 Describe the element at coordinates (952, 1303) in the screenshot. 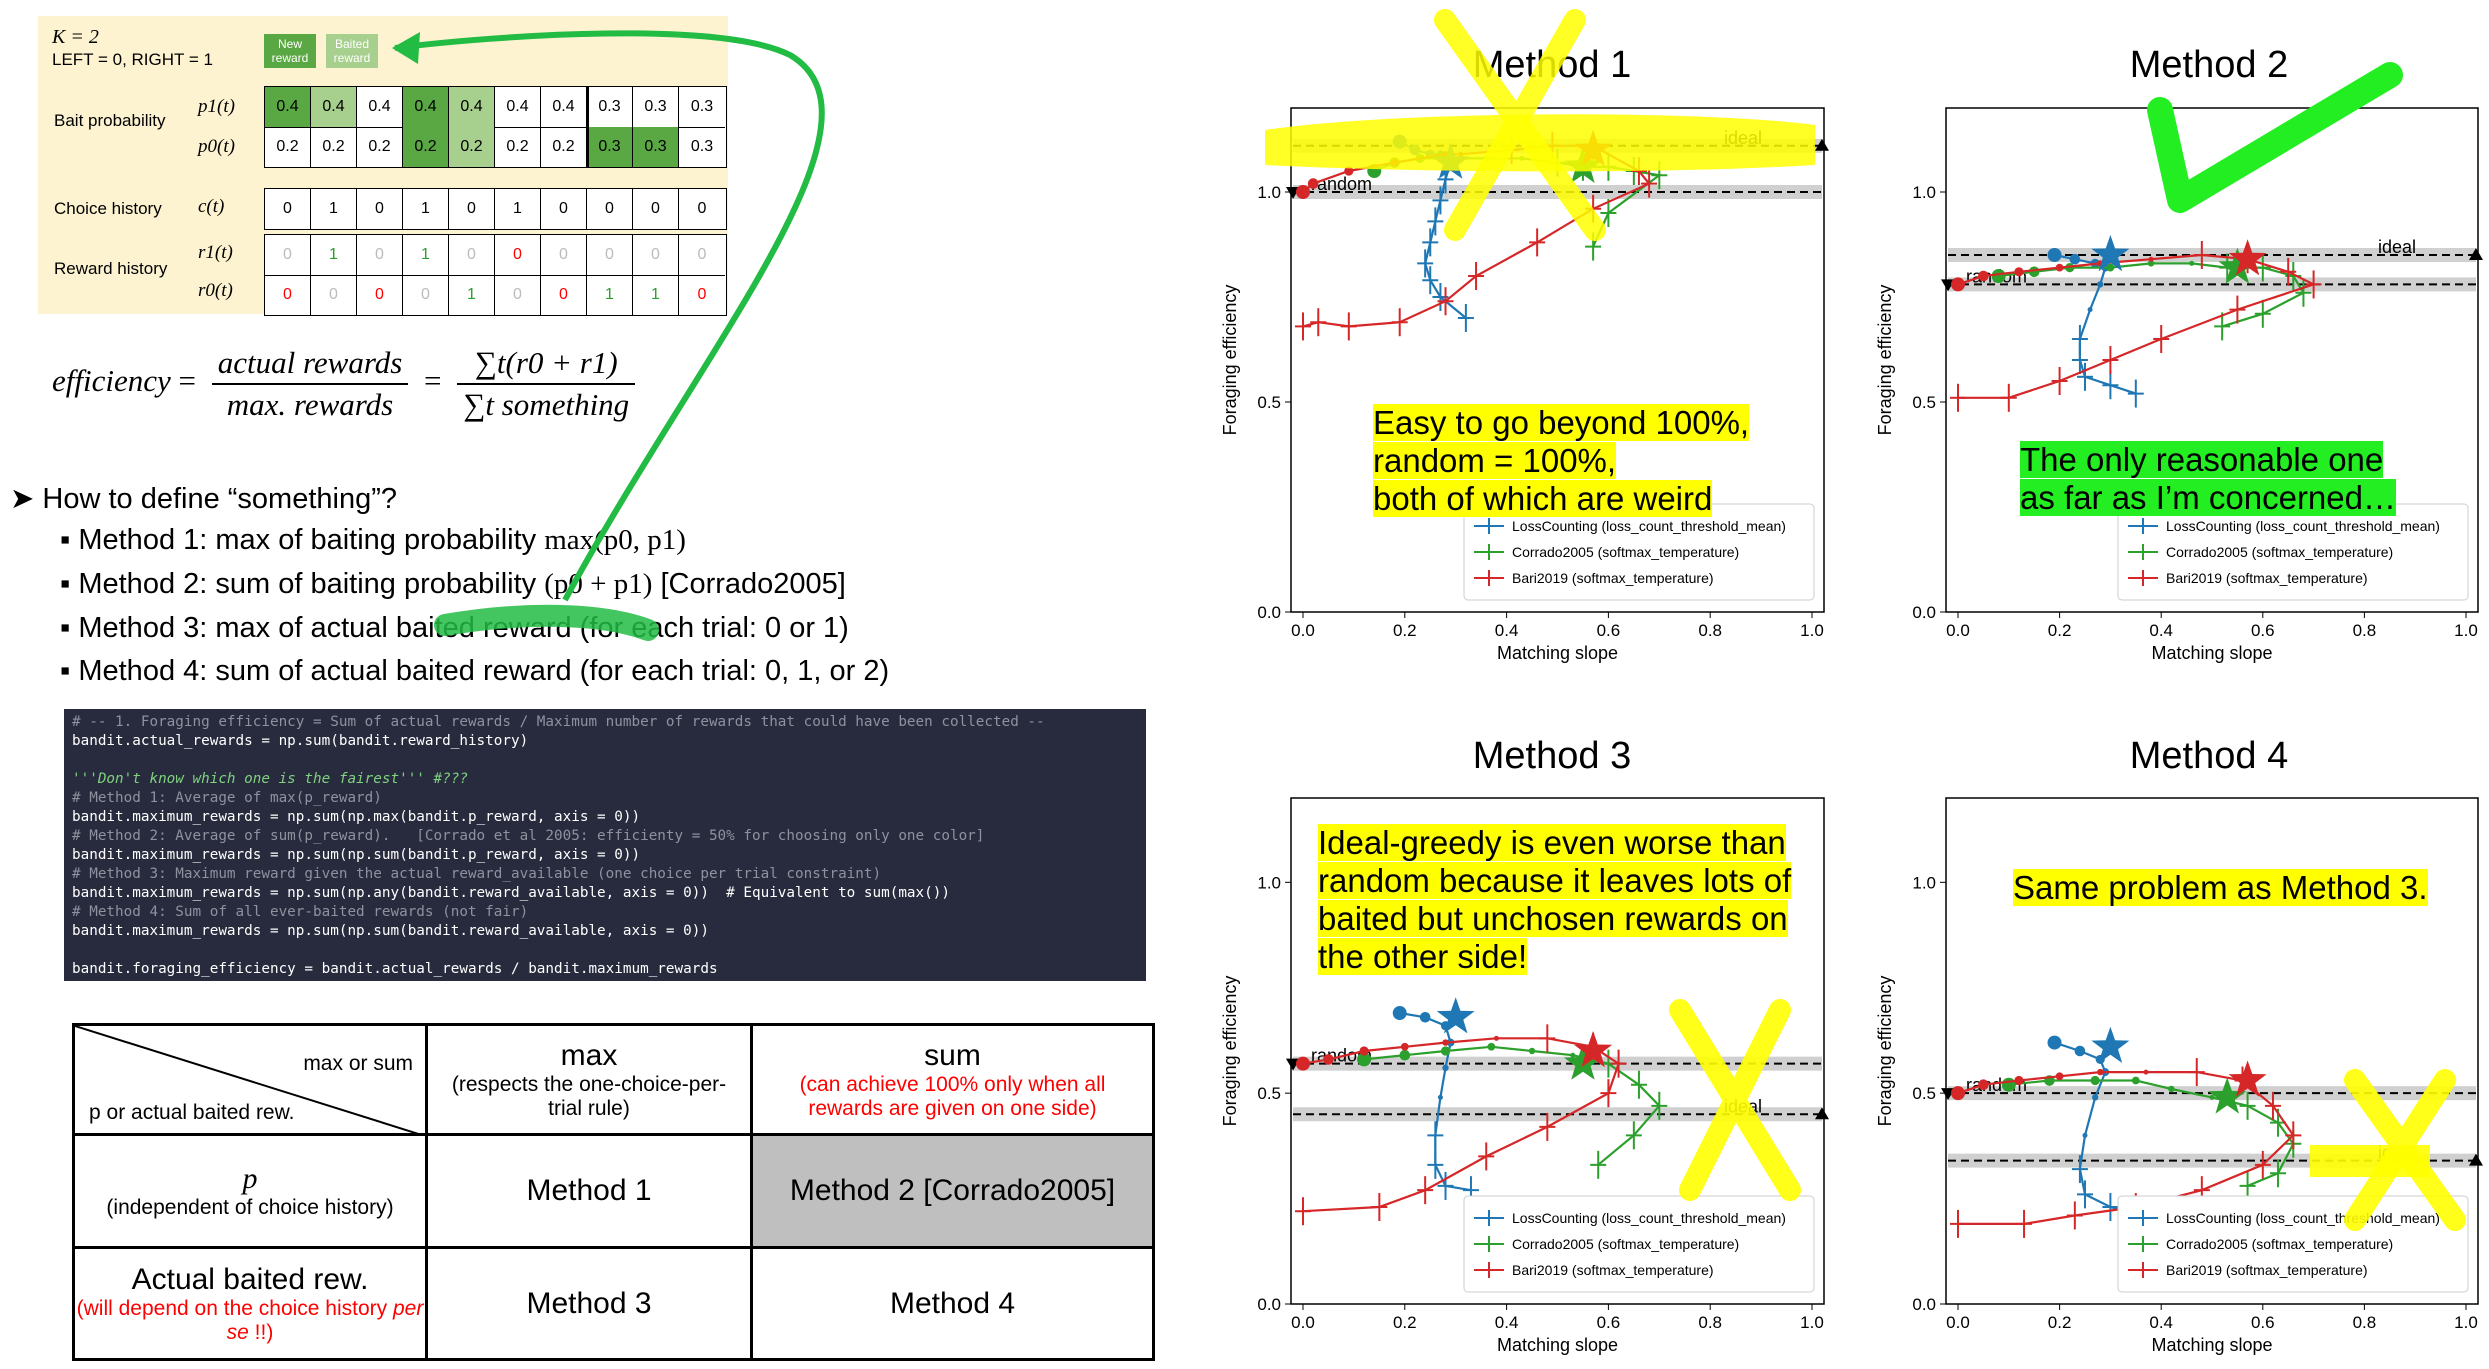

I see `cell-method-4: Method 4` at that location.